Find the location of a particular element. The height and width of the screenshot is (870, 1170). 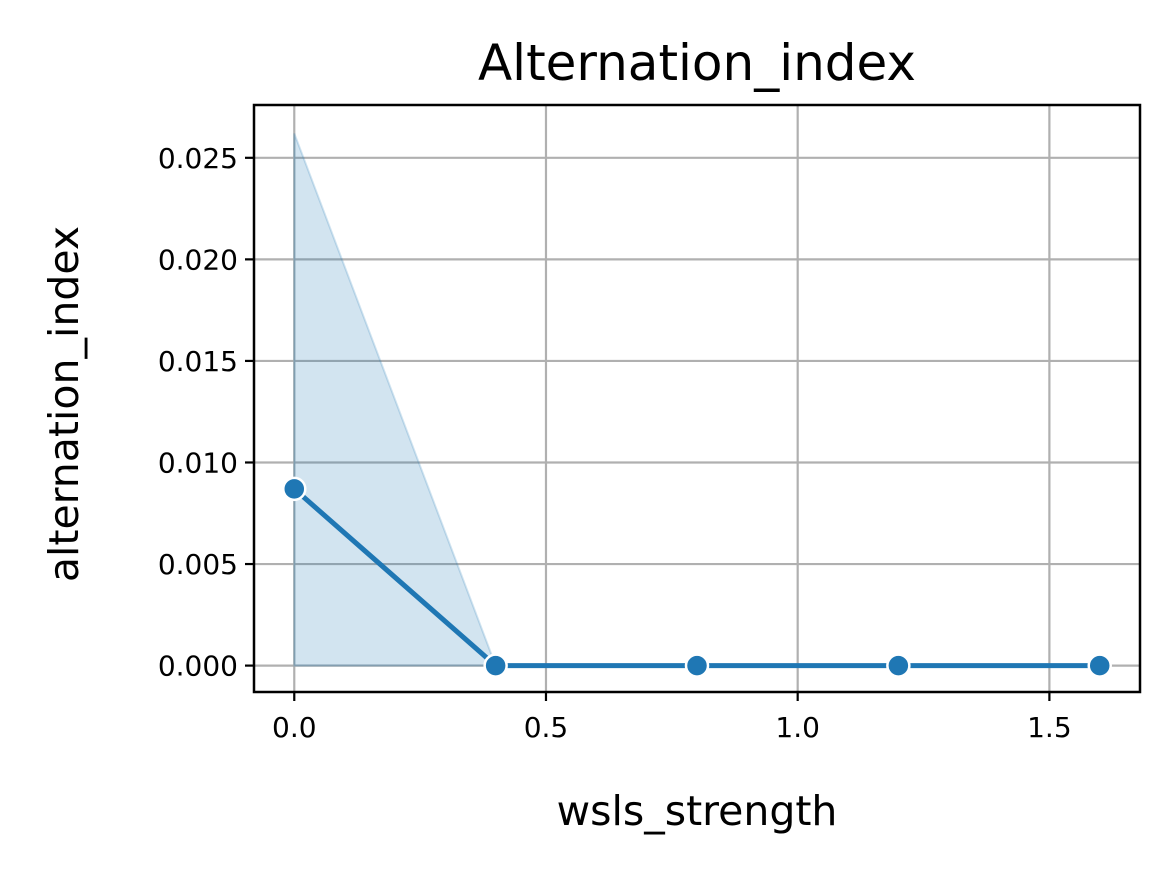

x-tick-label: 0.5 is located at coordinates (546, 727).